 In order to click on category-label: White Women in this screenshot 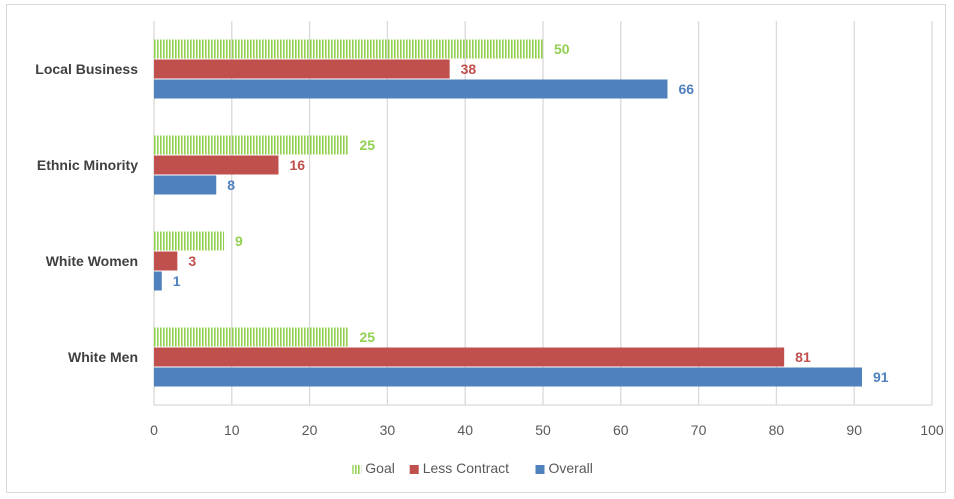, I will do `click(92, 261)`.